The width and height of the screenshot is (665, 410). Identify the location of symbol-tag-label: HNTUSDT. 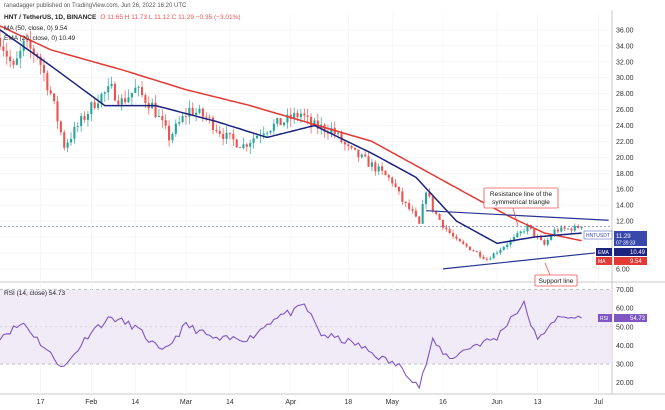
(598, 236).